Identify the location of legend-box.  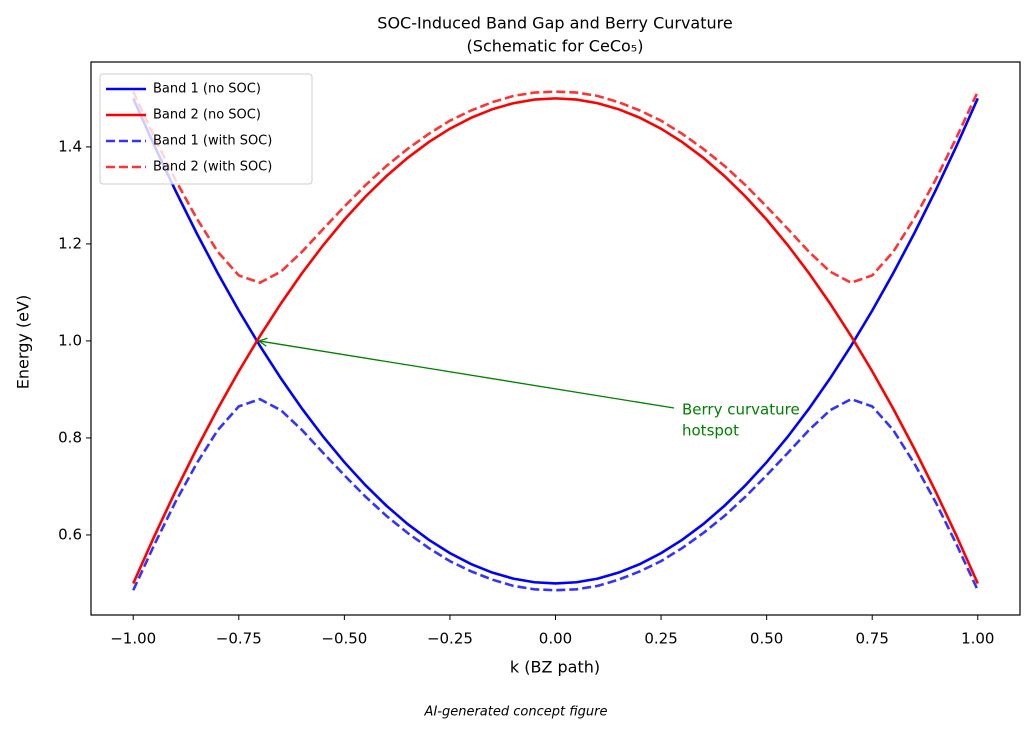
(206, 129).